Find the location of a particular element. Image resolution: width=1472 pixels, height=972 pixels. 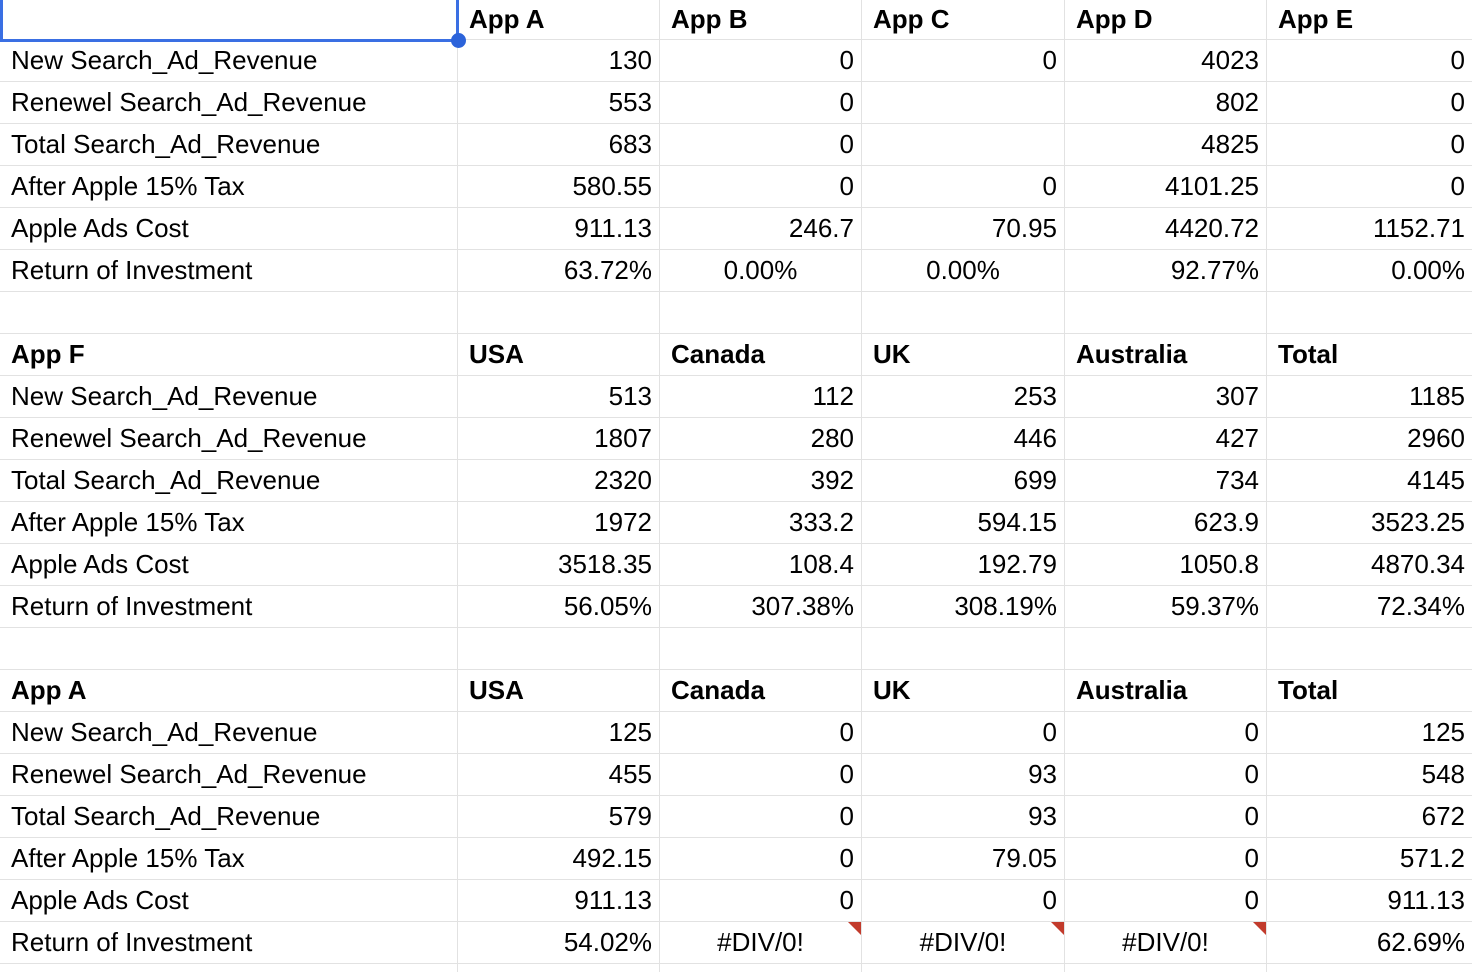

data-cell: 333.2 is located at coordinates (761, 523).